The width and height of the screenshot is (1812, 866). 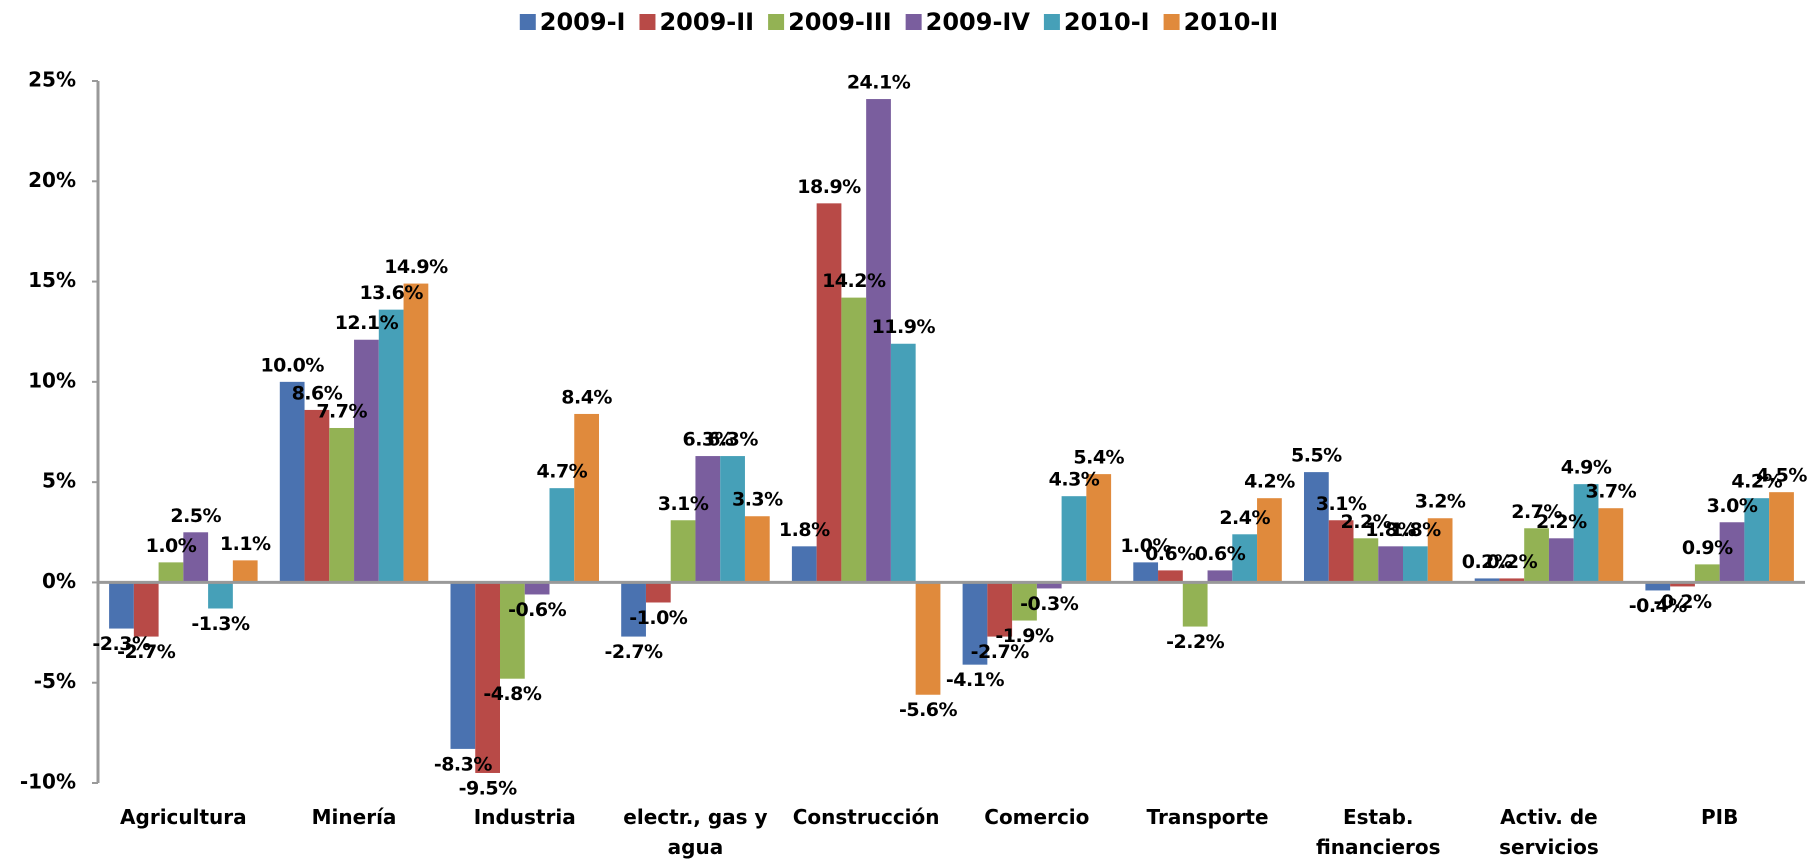 What do you see at coordinates (928, 710) in the screenshot?
I see `value-label: -5.6%` at bounding box center [928, 710].